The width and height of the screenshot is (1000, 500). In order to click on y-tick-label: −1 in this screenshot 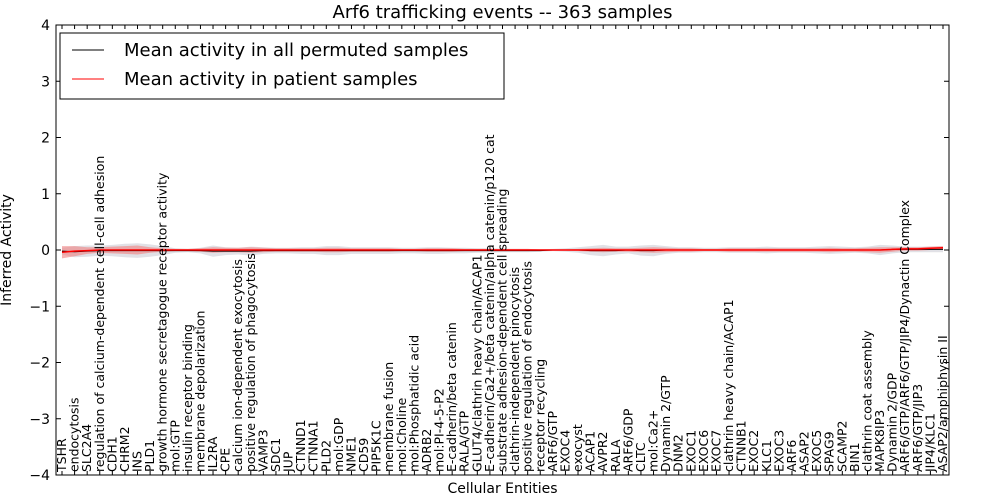, I will do `click(39, 307)`.